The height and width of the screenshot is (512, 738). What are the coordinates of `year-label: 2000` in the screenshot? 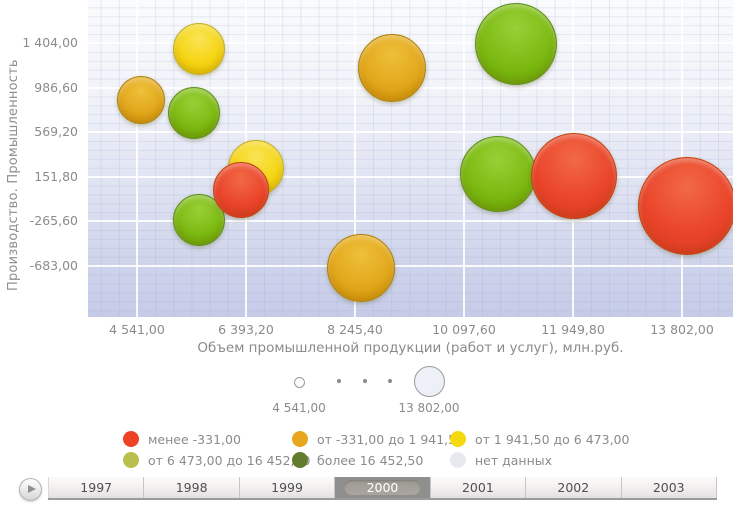 It's located at (382, 487).